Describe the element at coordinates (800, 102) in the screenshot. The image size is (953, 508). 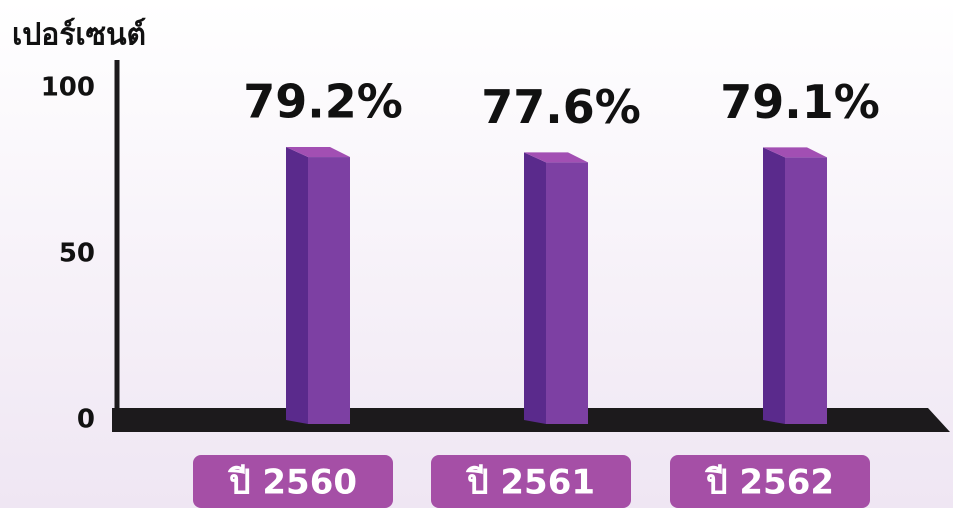
I see `value-label: 79.1%` at that location.